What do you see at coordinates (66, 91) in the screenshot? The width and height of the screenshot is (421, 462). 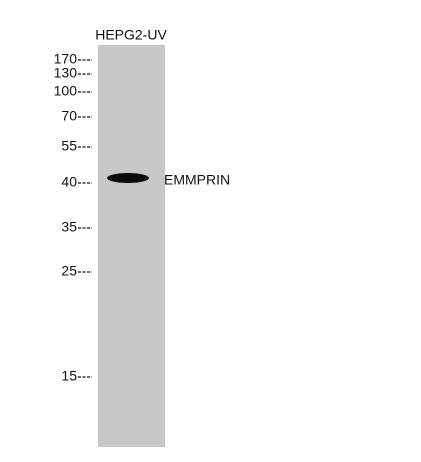 I see `marker-label: 100` at bounding box center [66, 91].